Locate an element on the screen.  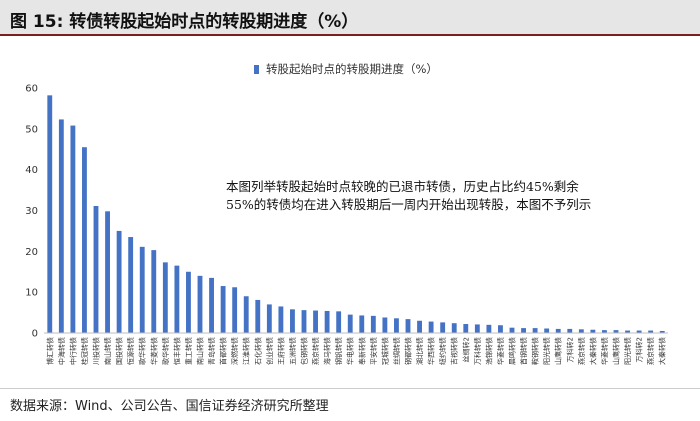
x-tick-label: 国投转债 is located at coordinates (119, 351).